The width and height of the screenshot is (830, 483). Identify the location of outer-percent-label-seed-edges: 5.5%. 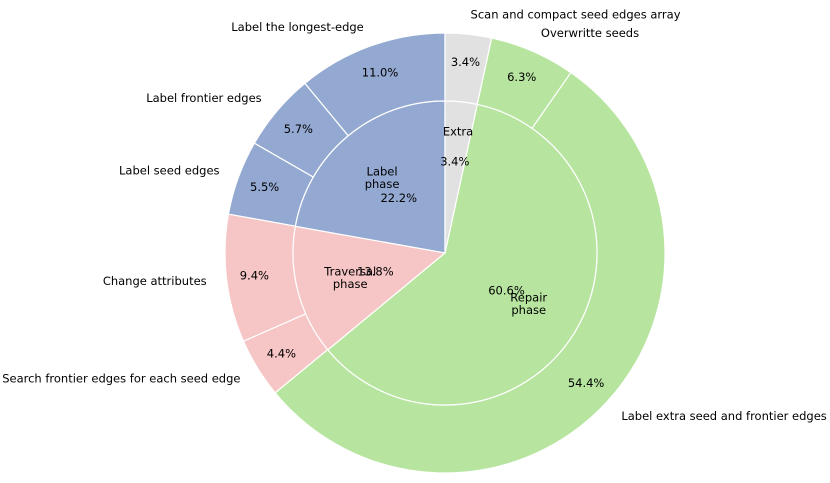
(264, 187).